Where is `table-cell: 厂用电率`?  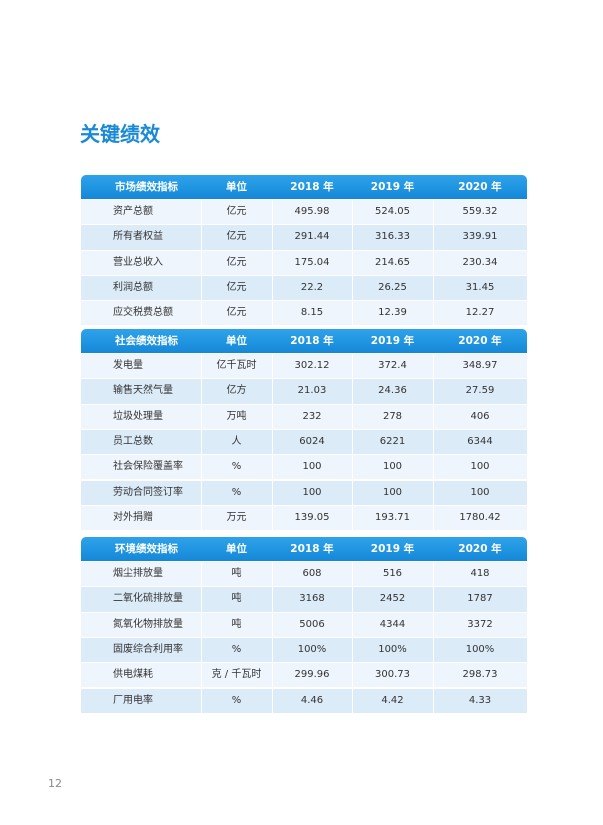
table-cell: 厂用电率 is located at coordinates (133, 700).